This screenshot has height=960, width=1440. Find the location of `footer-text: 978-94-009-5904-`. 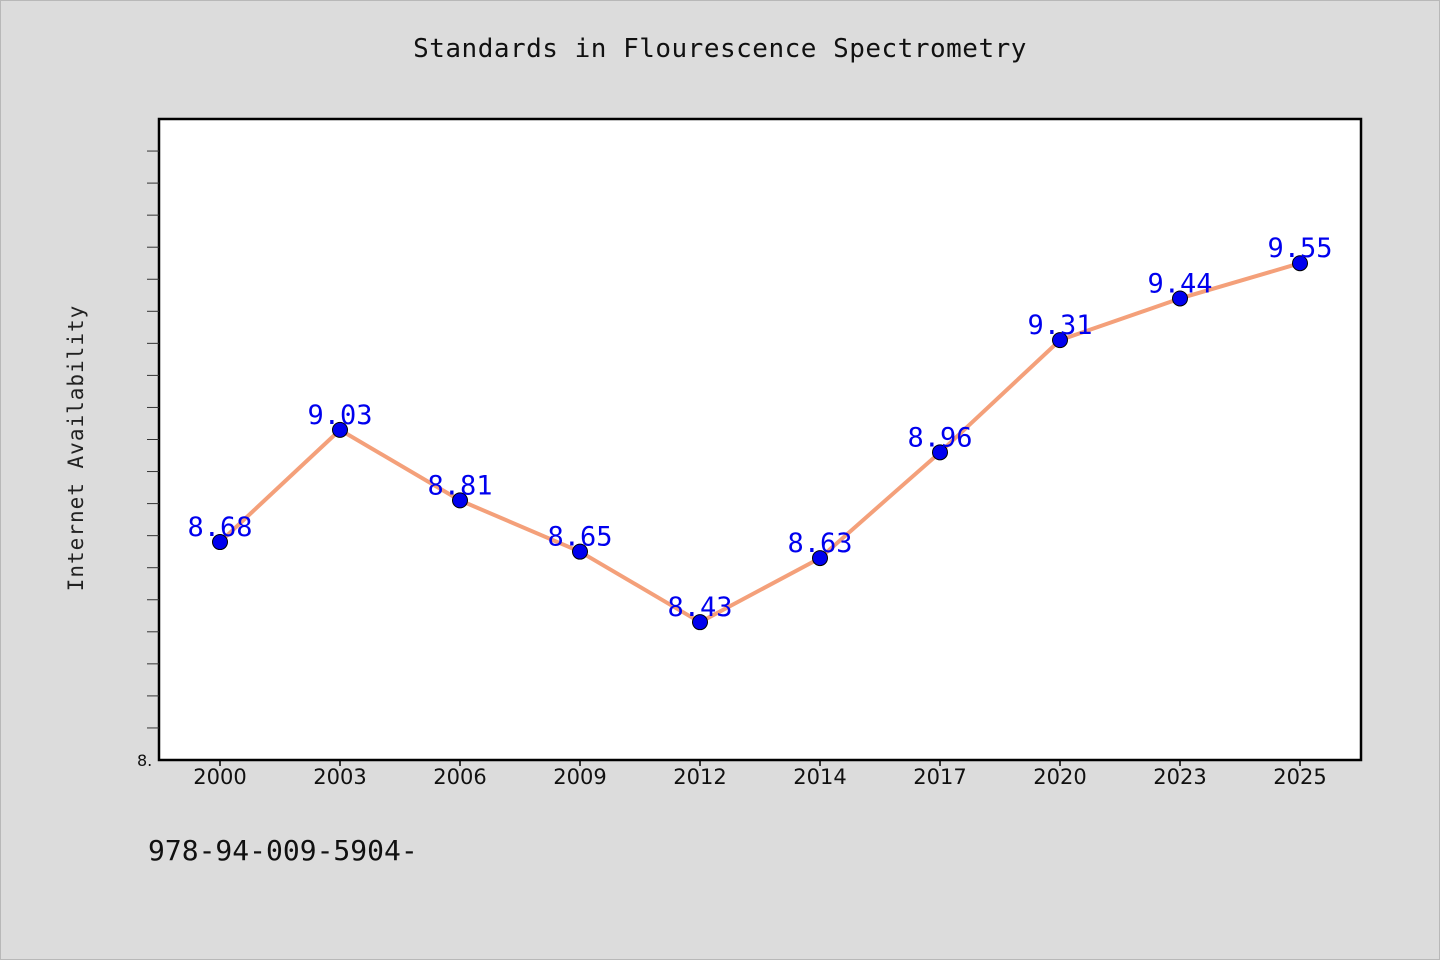

footer-text: 978-94-009-5904- is located at coordinates (283, 850).